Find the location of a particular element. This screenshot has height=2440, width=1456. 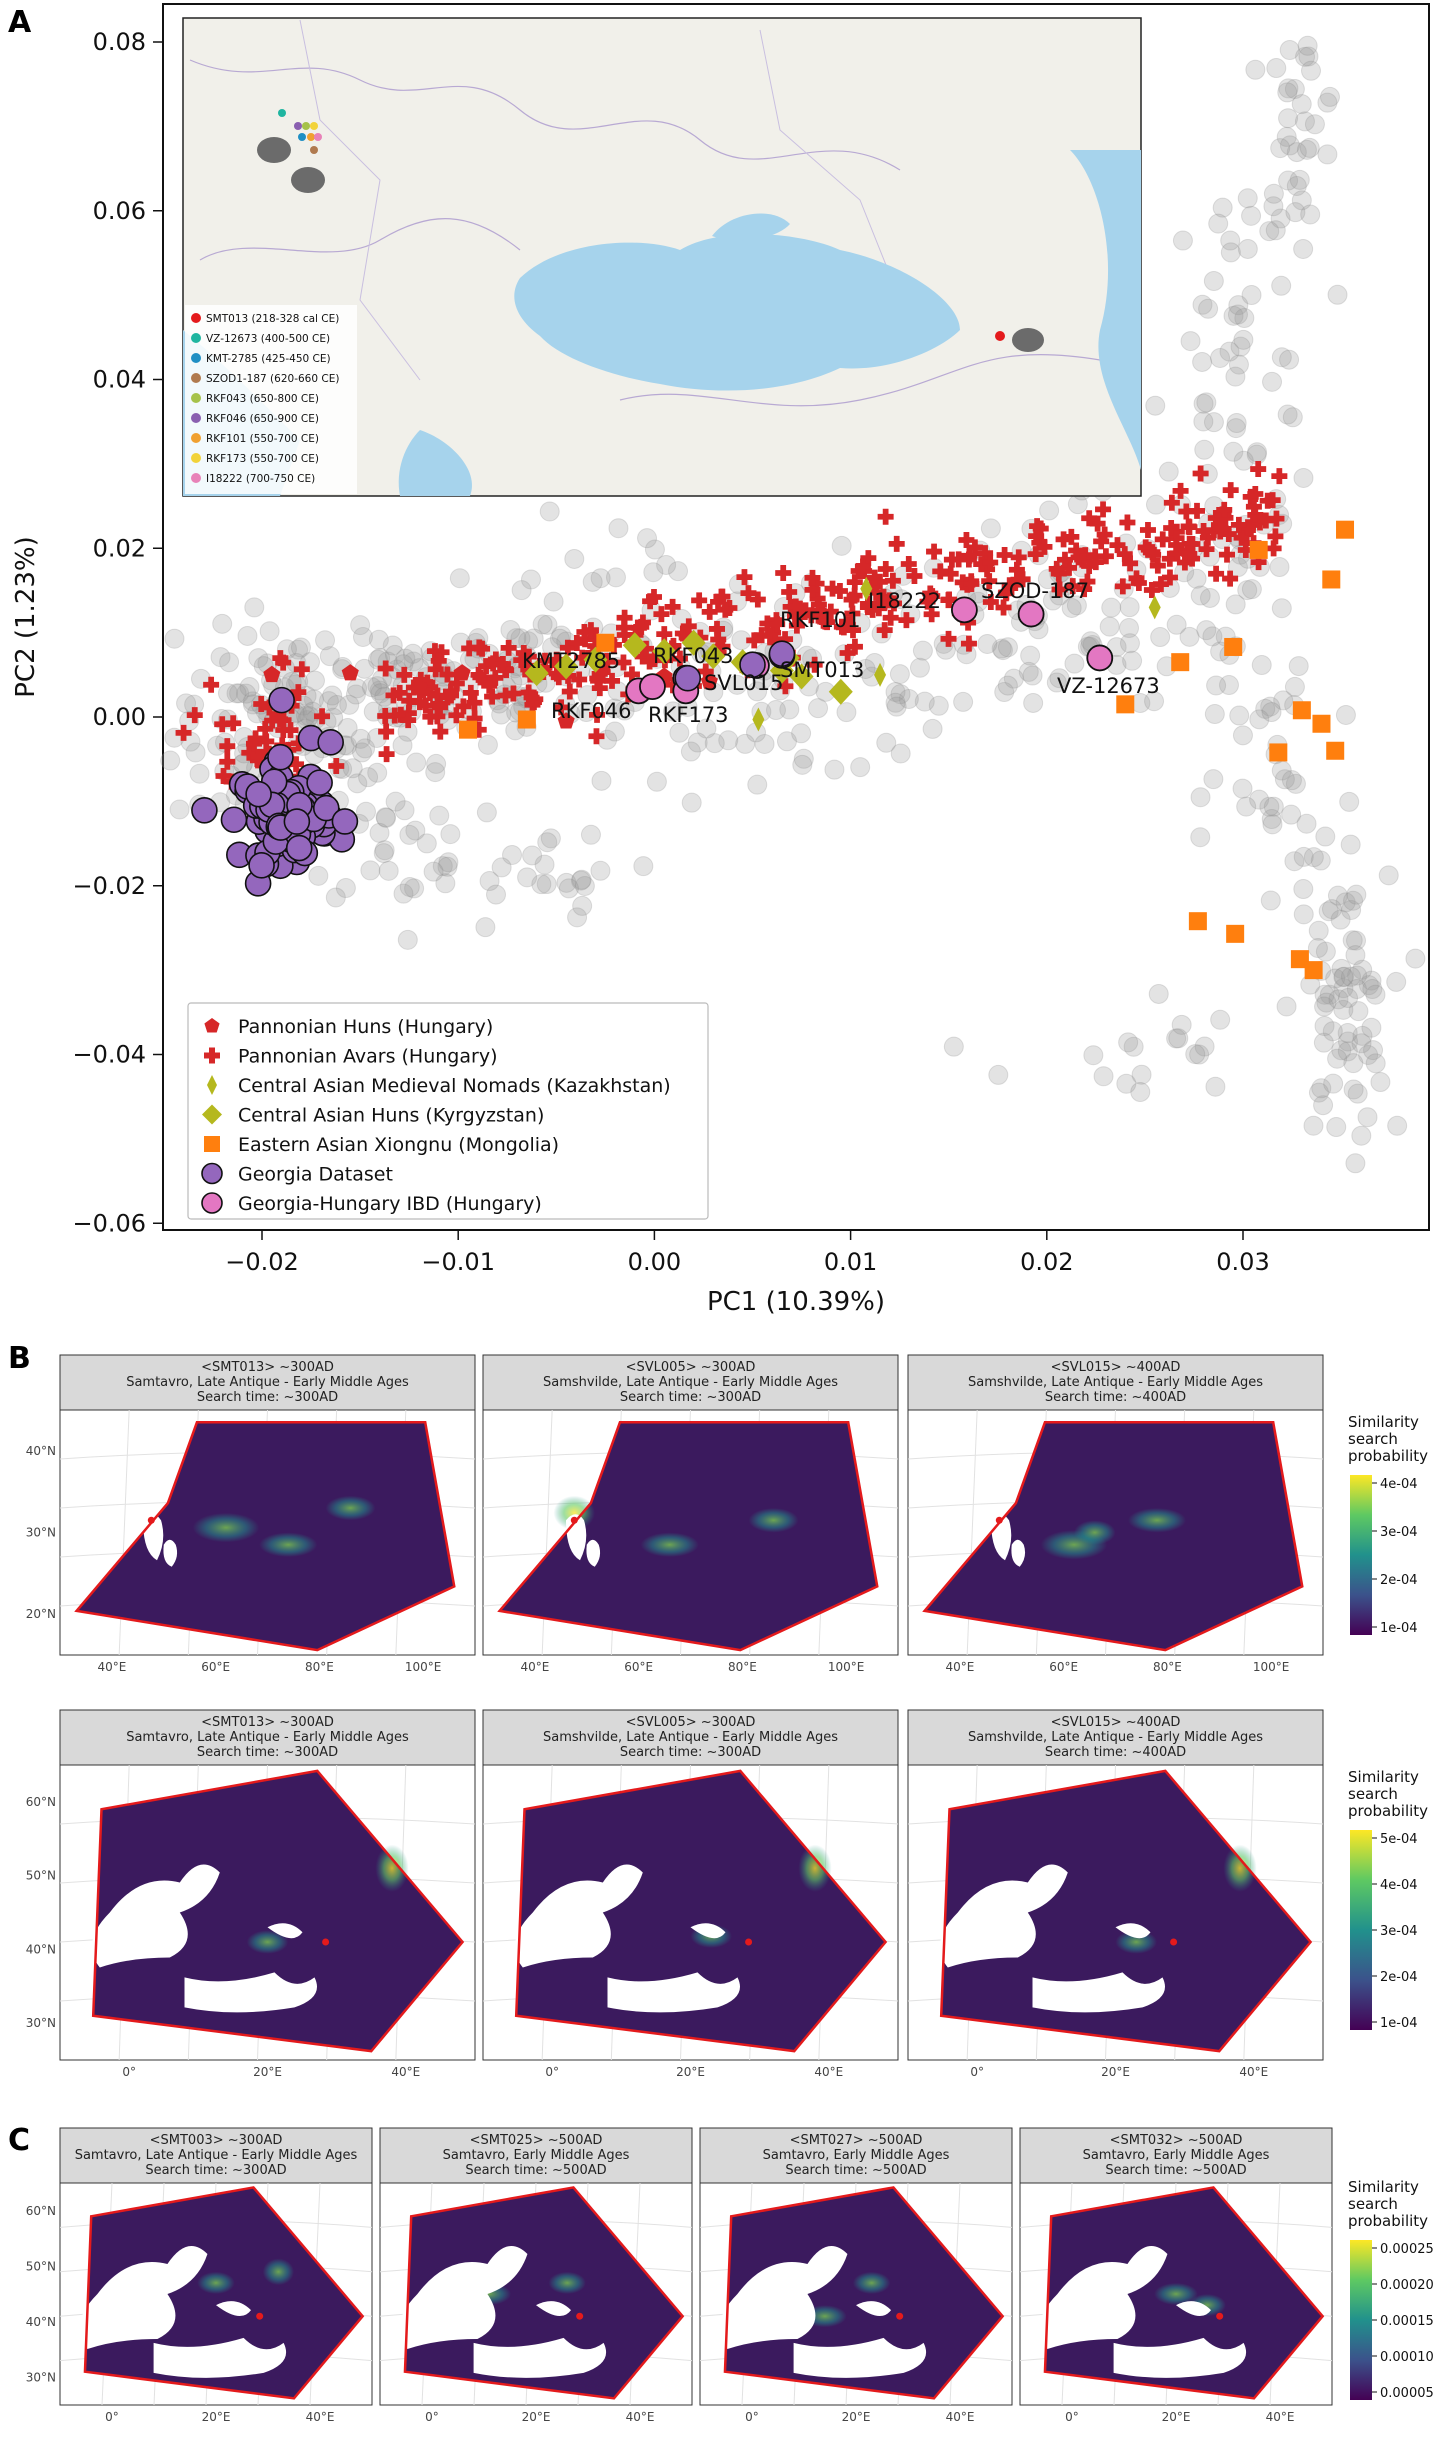

landmass is located at coordinates (540, 2357).